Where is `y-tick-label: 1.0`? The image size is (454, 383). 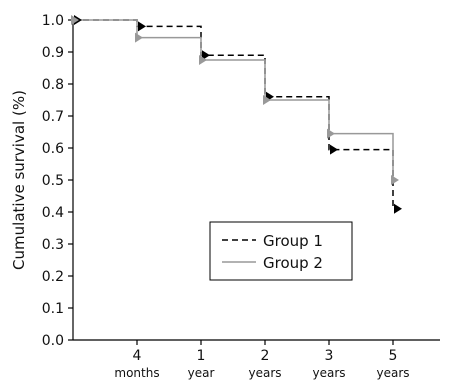 y-tick-label: 1.0 is located at coordinates (53, 21).